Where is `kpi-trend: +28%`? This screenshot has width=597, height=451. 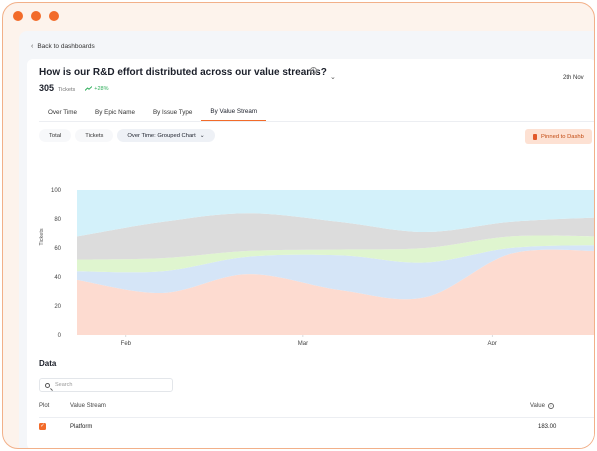
kpi-trend: +28% is located at coordinates (96, 89).